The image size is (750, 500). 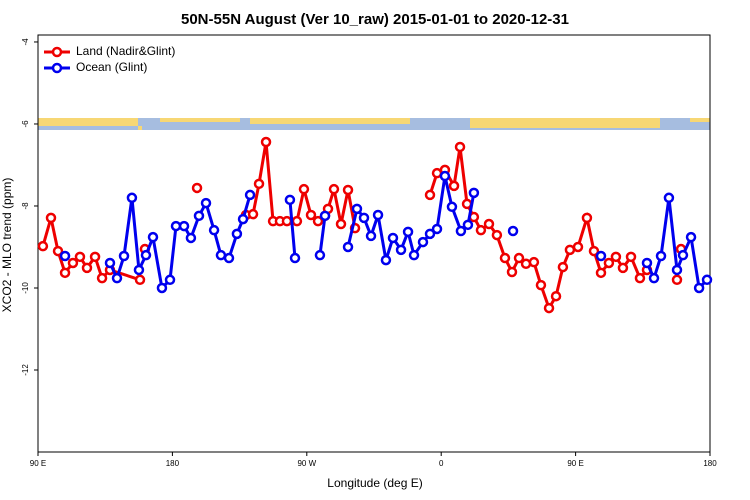 I want to click on y-tick-label: -8, so click(x=25, y=206).